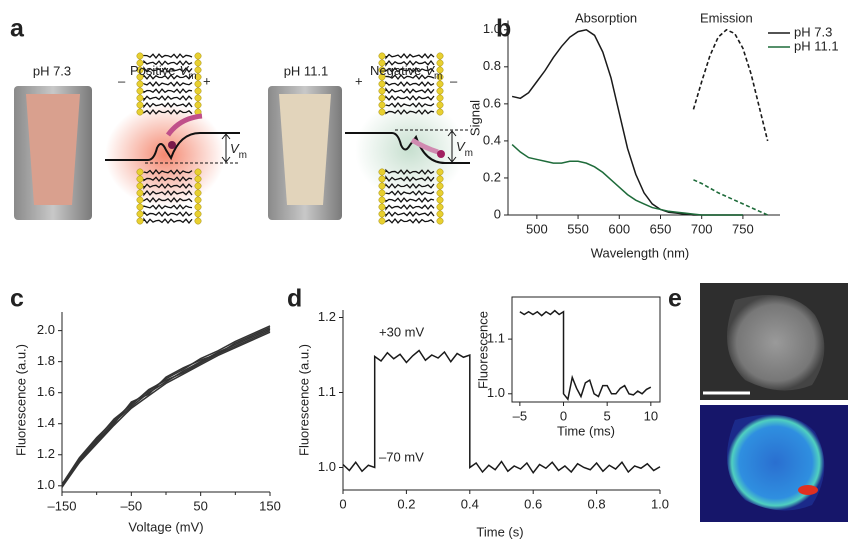 The height and width of the screenshot is (544, 852). What do you see at coordinates (730, 197) in the screenshot?
I see `emission-line` at bounding box center [730, 197].